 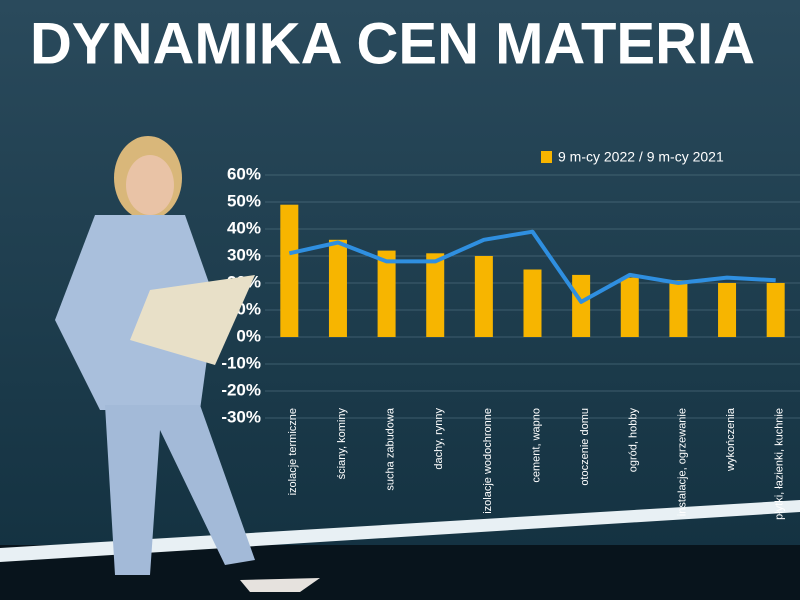 I want to click on y-tick-label: 50%, so click(x=244, y=200).